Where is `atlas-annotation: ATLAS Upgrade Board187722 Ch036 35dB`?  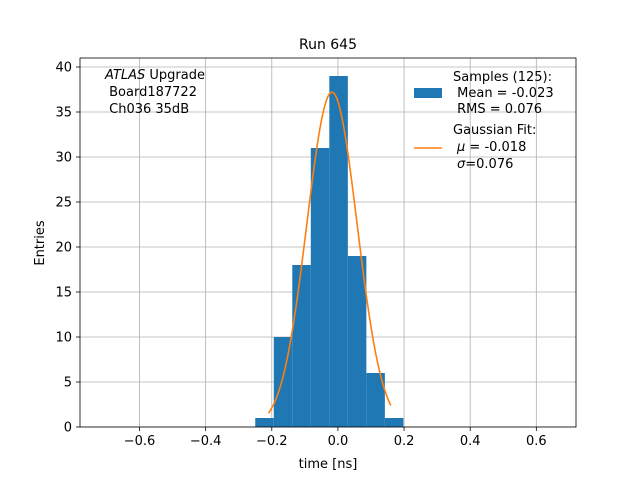 atlas-annotation: ATLAS Upgrade Board187722 Ch036 35dB is located at coordinates (154, 92).